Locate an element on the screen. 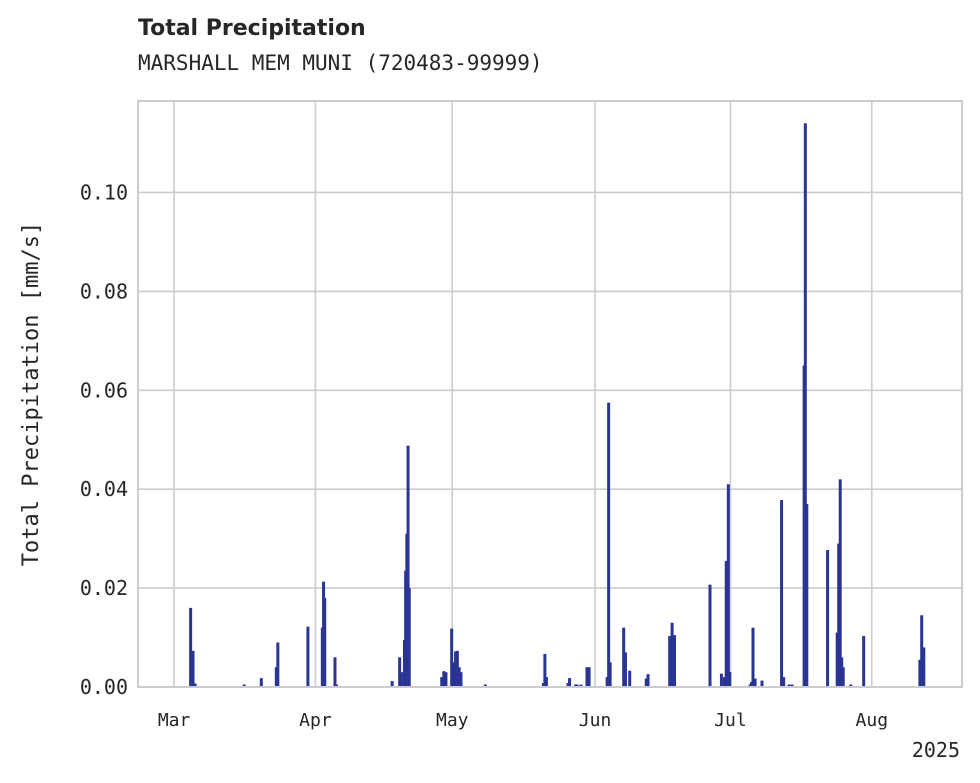 The image size is (980, 783). x-tick-label: Jul is located at coordinates (730, 720).